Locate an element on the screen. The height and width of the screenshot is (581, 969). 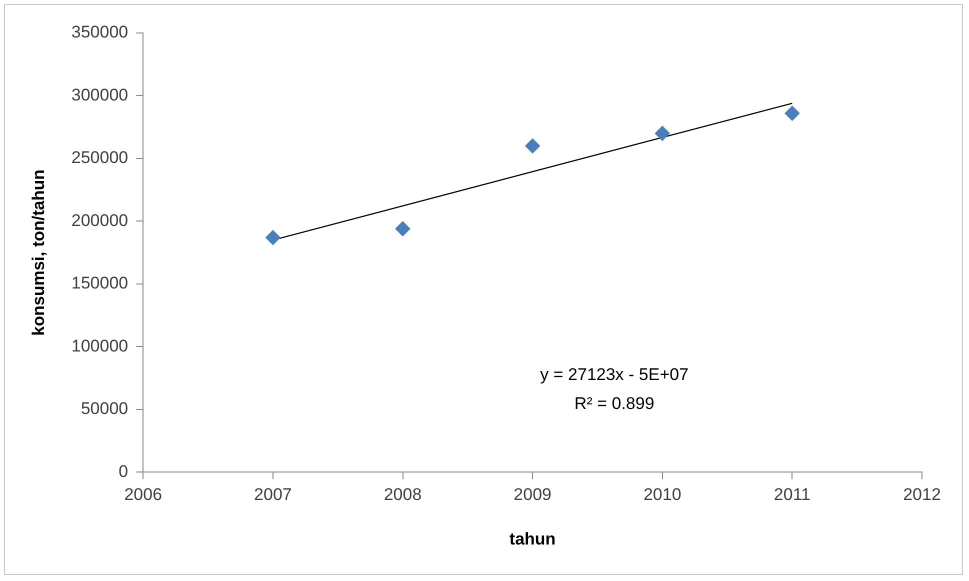
x-tick-label: 2007 is located at coordinates (273, 494).